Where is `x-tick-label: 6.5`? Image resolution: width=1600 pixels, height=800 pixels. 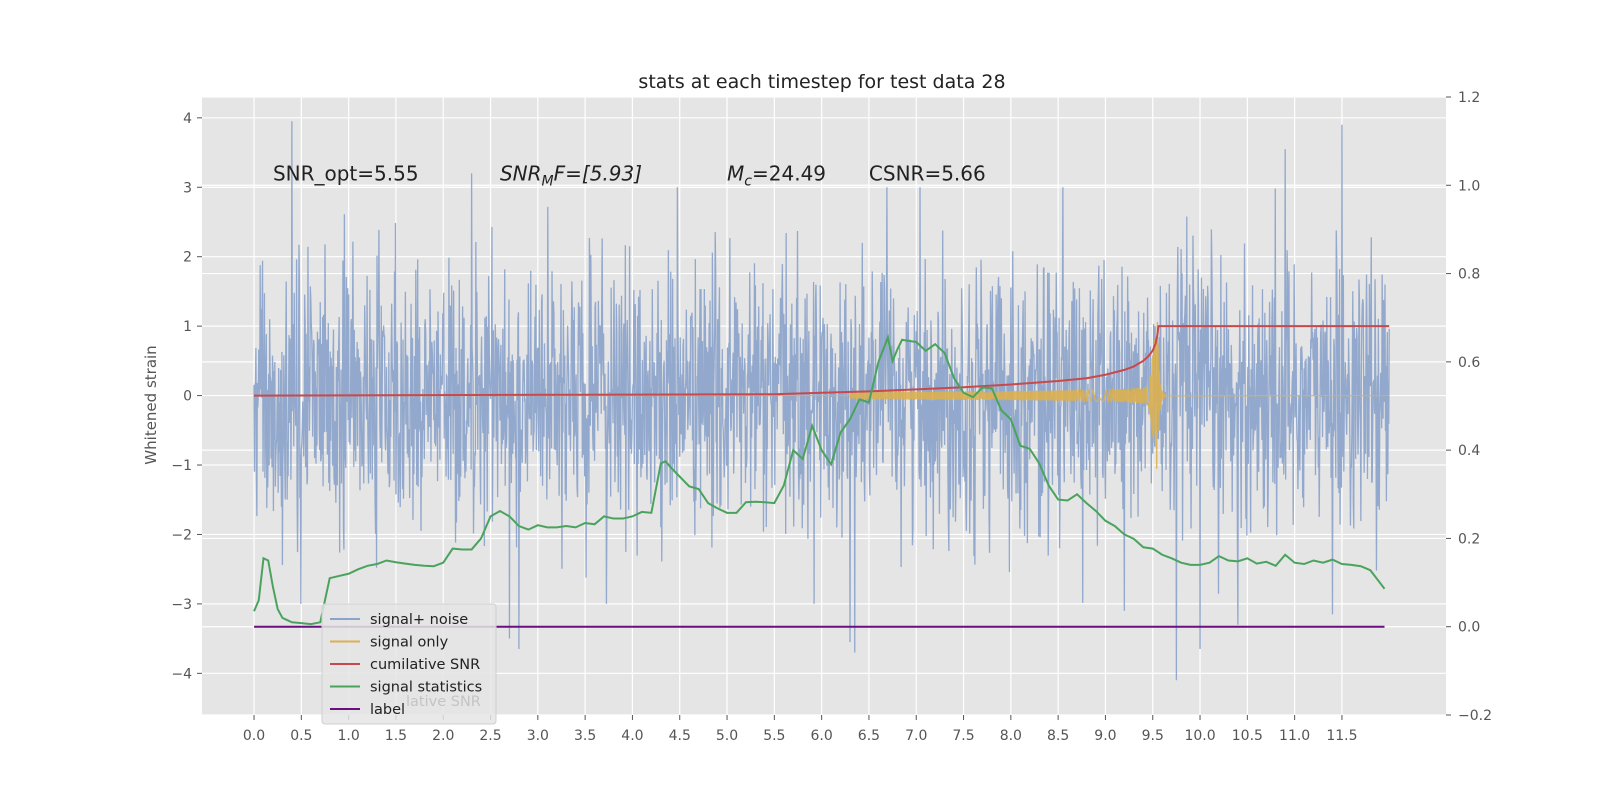
x-tick-label: 6.5 is located at coordinates (869, 736).